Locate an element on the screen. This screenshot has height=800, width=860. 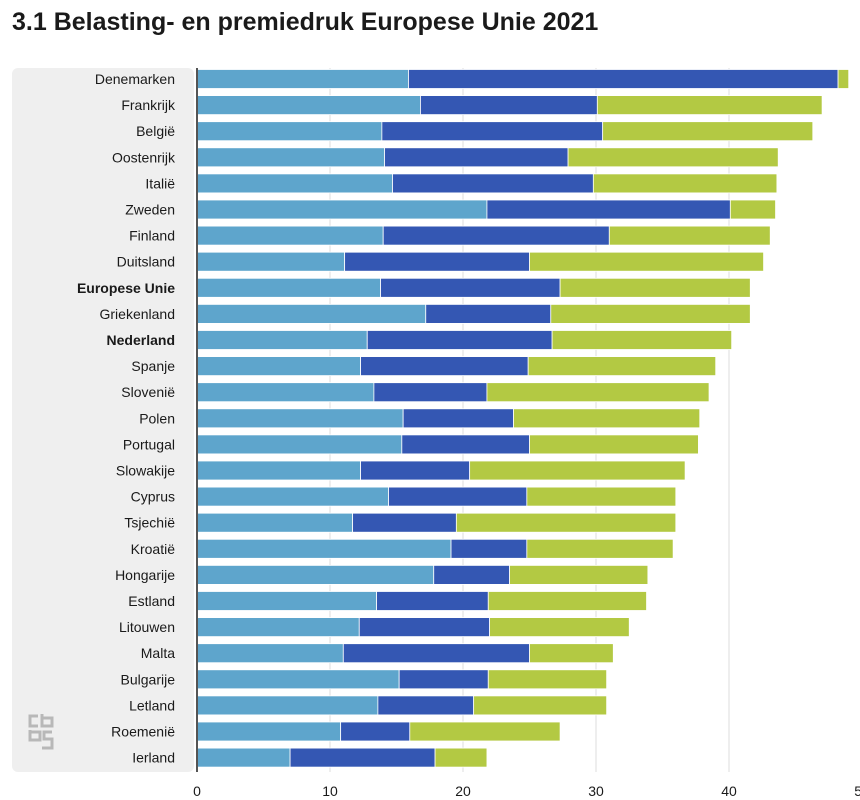
x-tick-label: 50 is located at coordinates (857, 791).